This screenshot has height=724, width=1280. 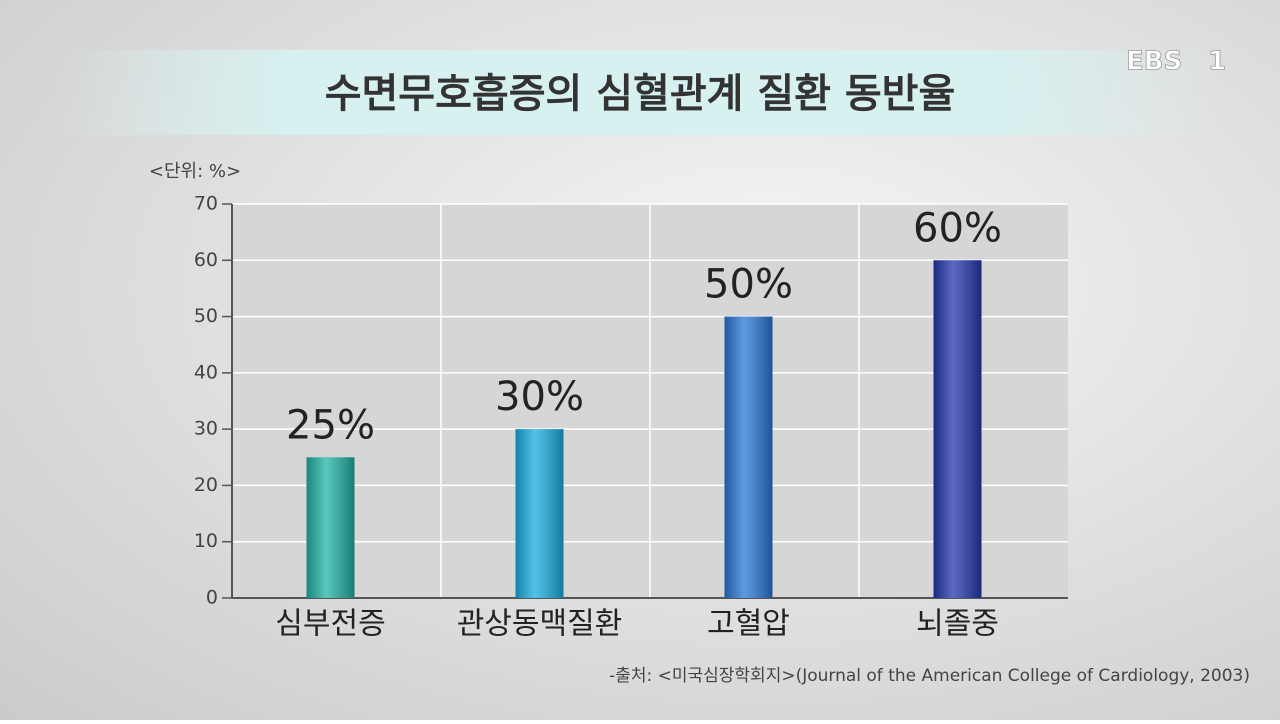 What do you see at coordinates (539, 397) in the screenshot?
I see `value-label: 30%` at bounding box center [539, 397].